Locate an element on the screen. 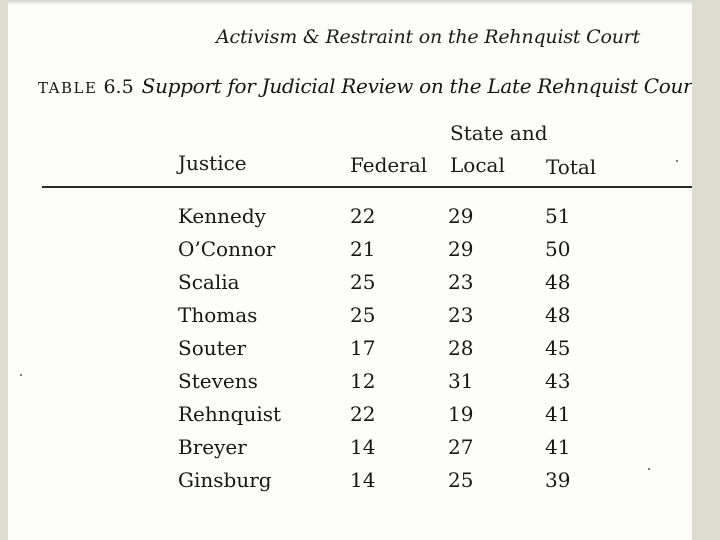 Image resolution: width=720 pixels, height=540 pixels. column-header-justice: Justice is located at coordinates (212, 163).